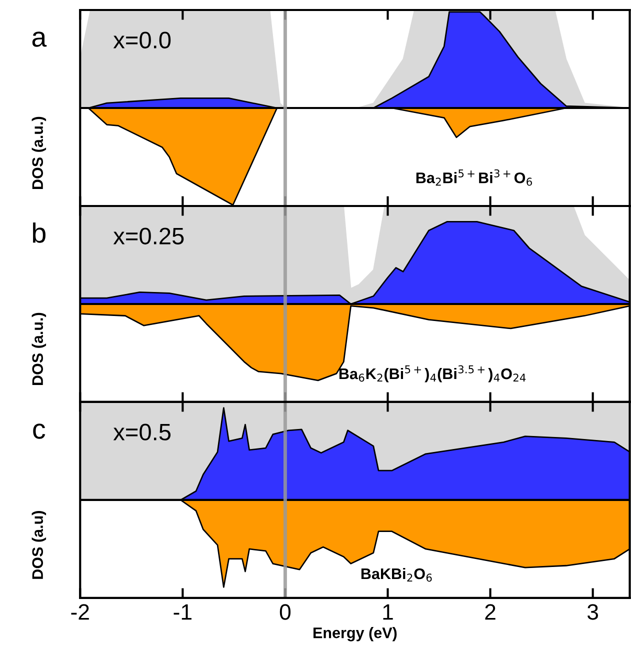 This screenshot has width=631, height=667. I want to click on x-tick-label: 1, so click(388, 612).